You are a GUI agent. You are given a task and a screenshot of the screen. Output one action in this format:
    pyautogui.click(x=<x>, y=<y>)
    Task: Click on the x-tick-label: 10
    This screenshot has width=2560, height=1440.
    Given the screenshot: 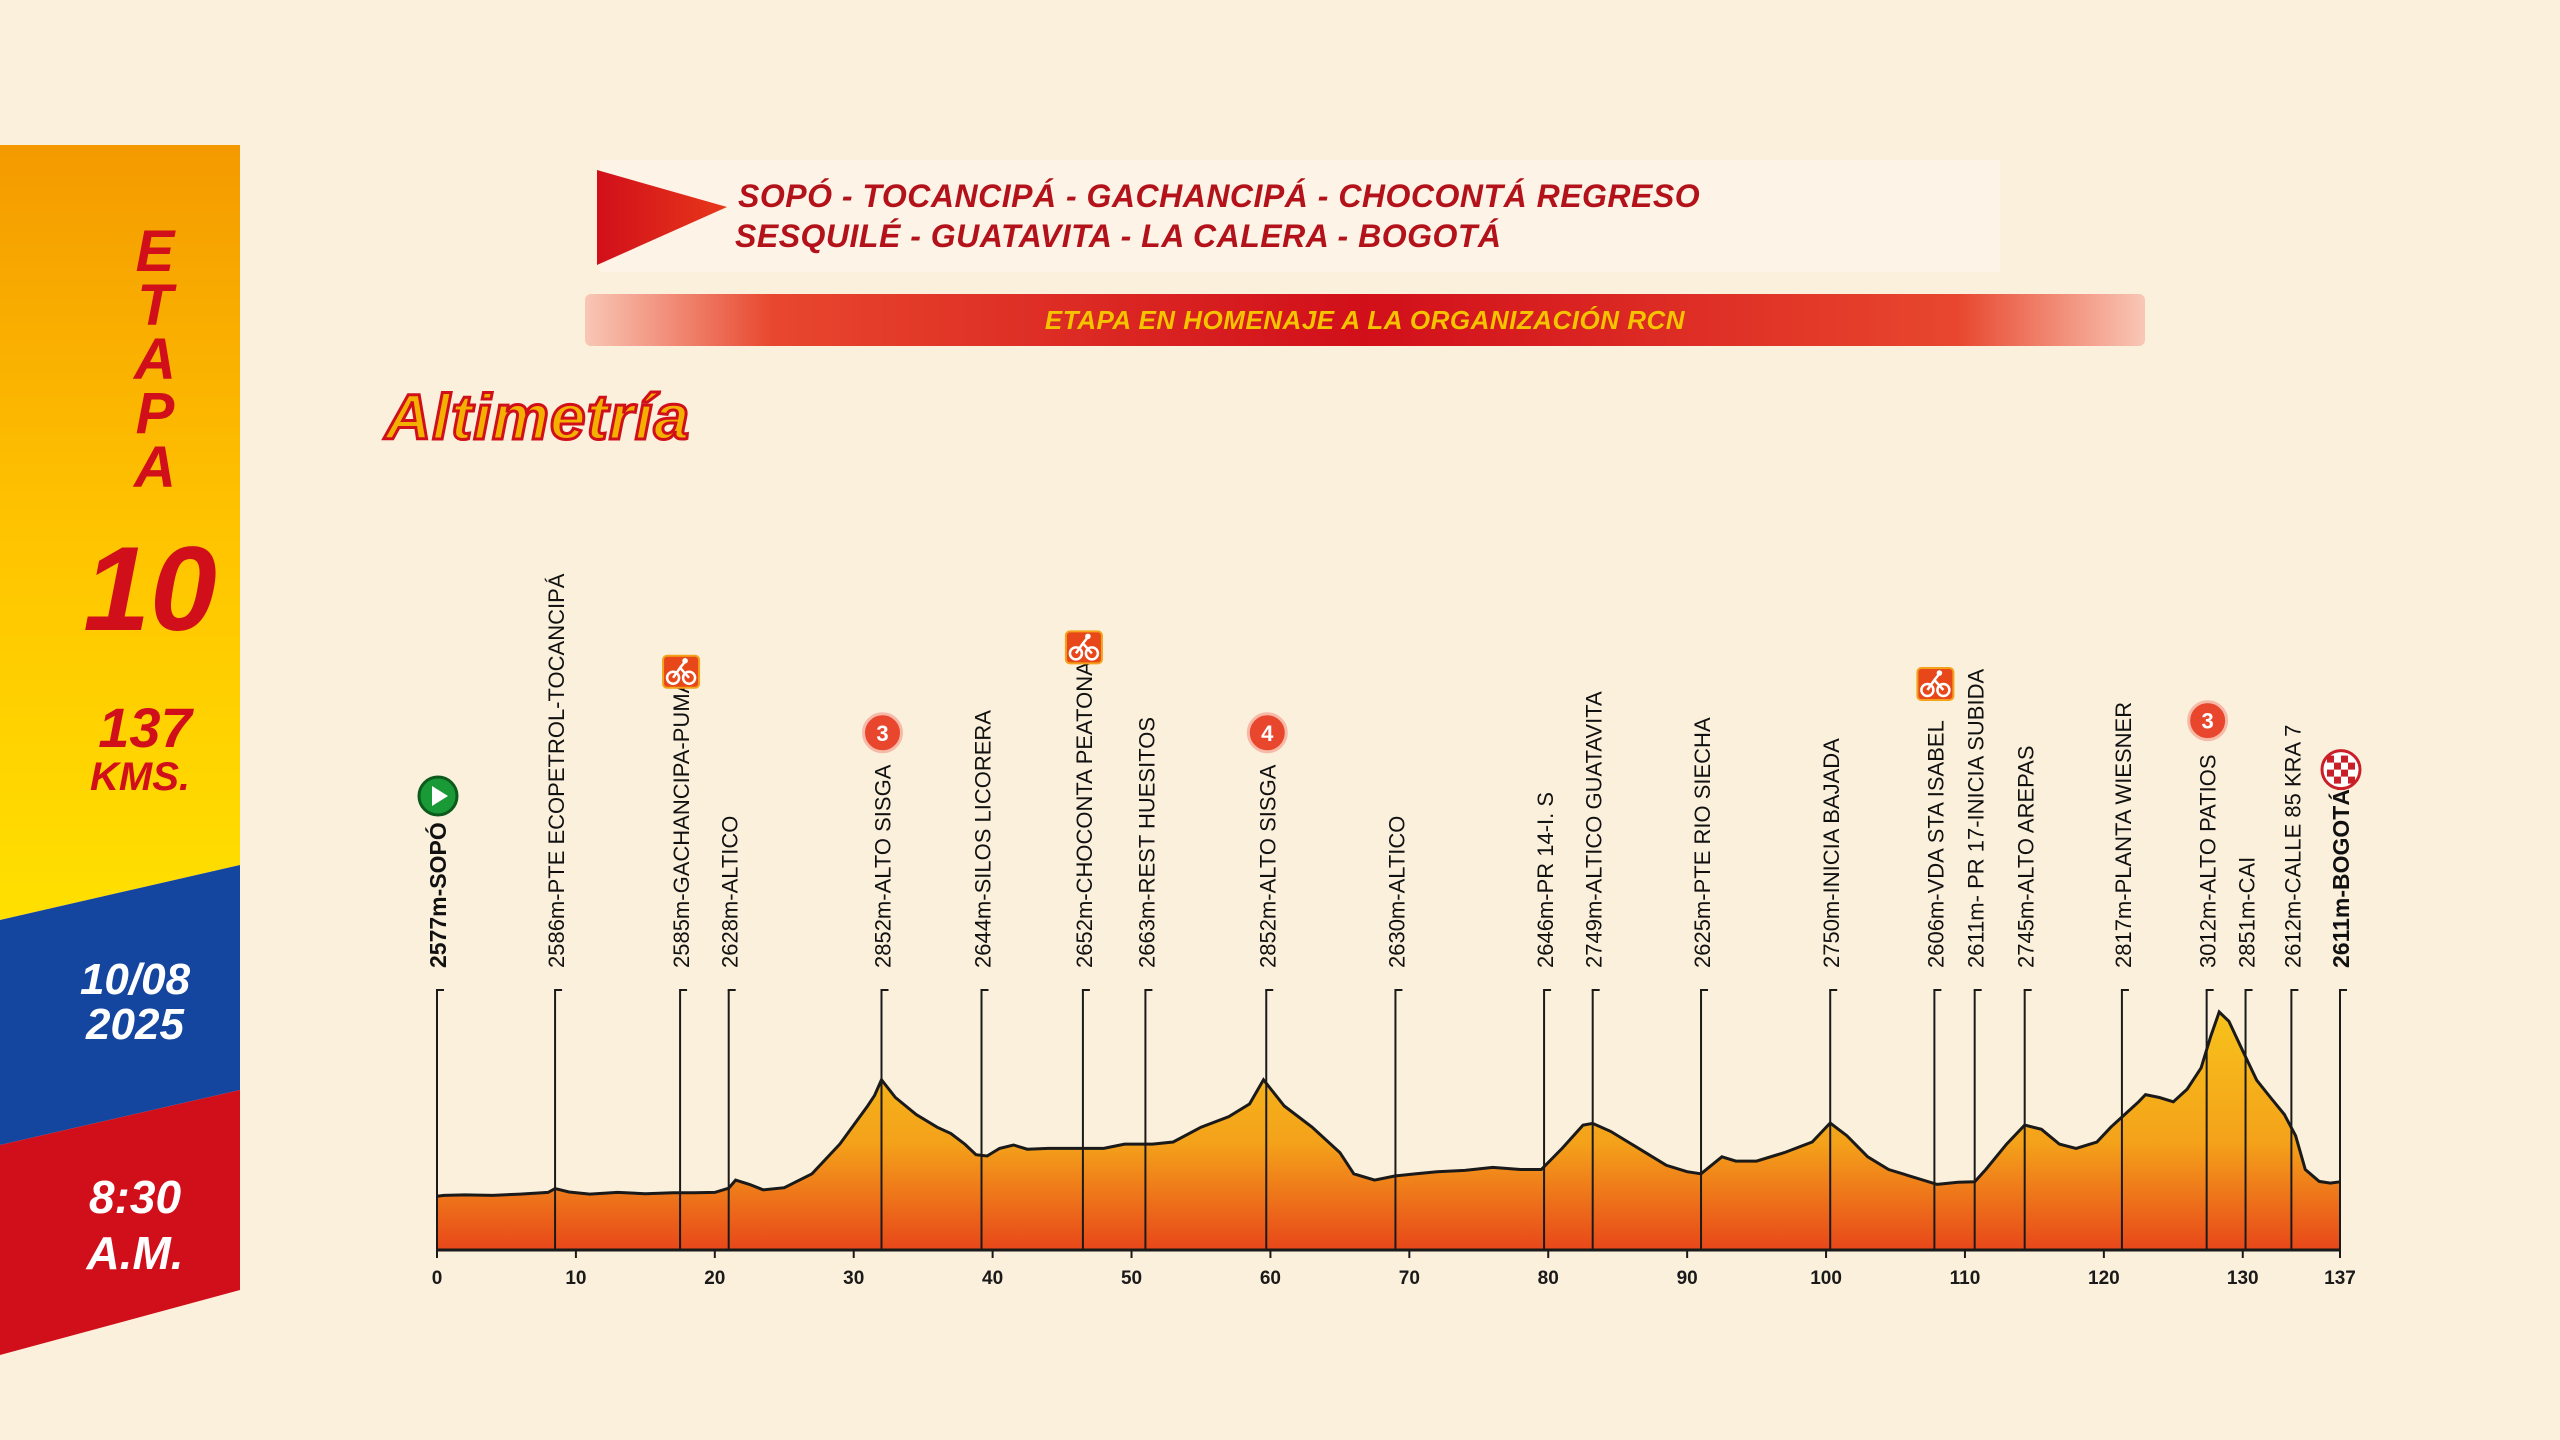 What is the action you would take?
    pyautogui.click(x=575, y=1278)
    